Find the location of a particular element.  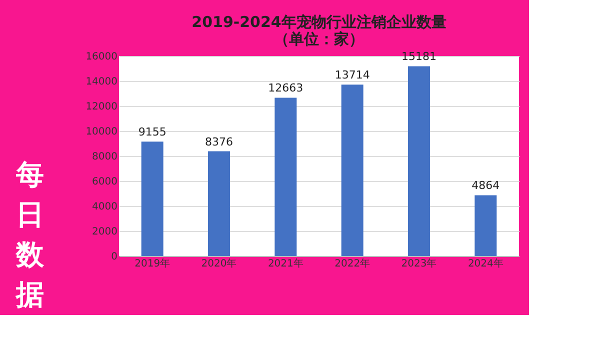

data-label: 12663 is located at coordinates (286, 88).